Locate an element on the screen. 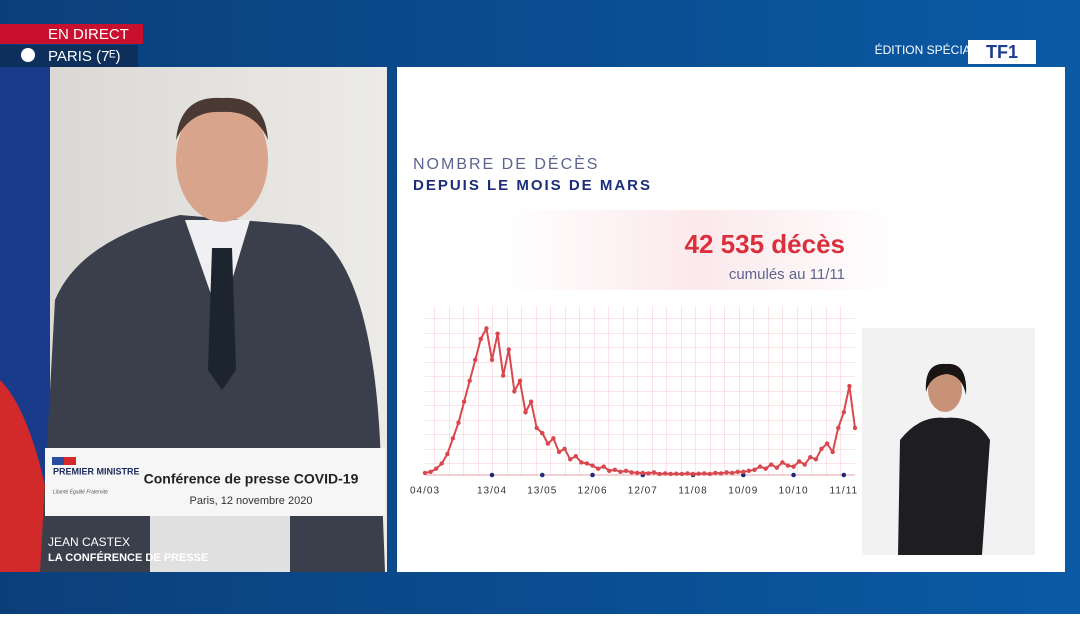  channel-logo is located at coordinates (1002, 52).